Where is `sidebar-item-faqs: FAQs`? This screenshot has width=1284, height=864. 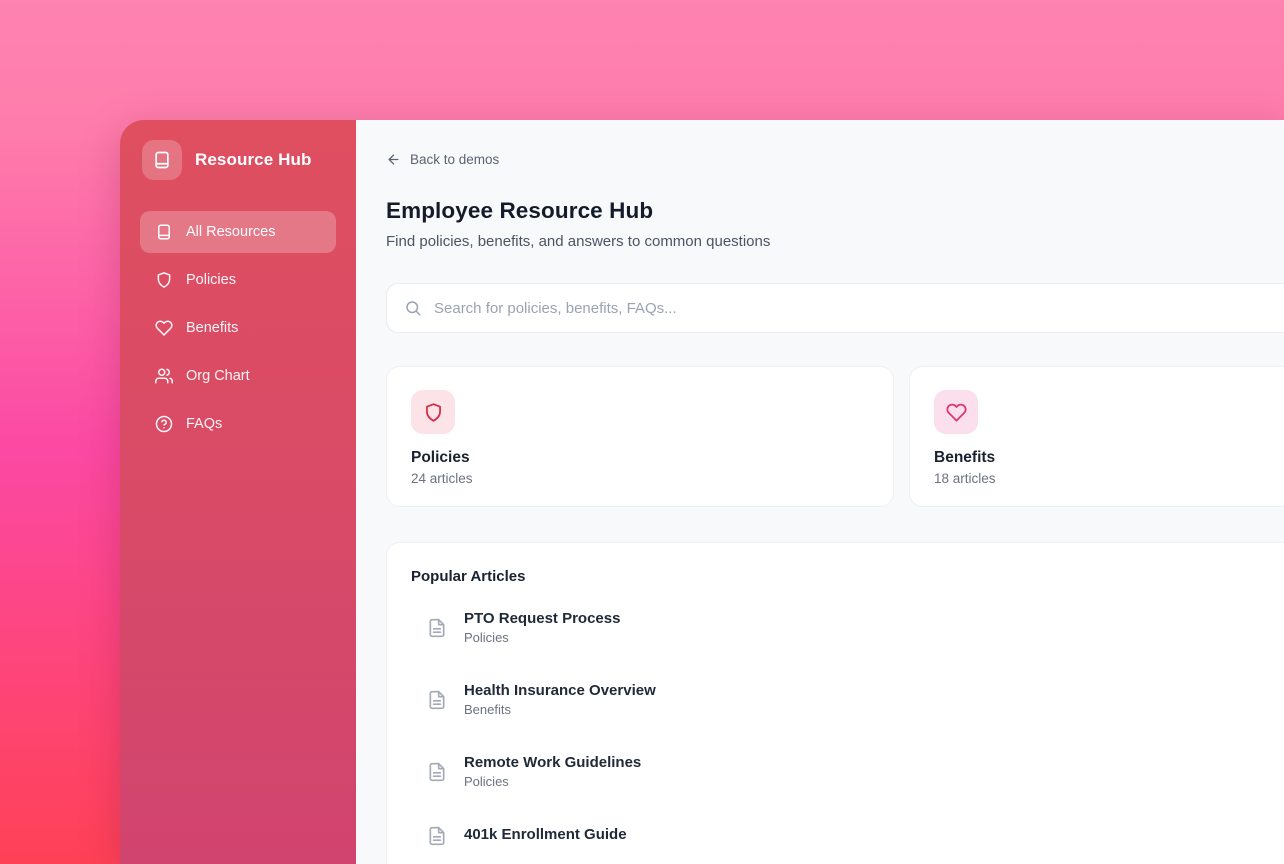 sidebar-item-faqs: FAQs is located at coordinates (238, 424).